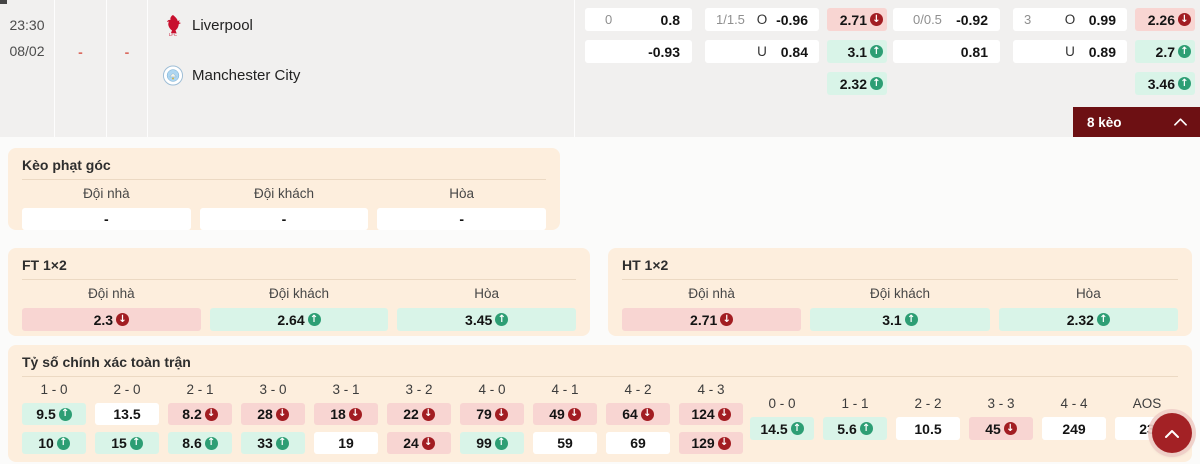  I want to click on odds-value: 10.5, so click(928, 428).